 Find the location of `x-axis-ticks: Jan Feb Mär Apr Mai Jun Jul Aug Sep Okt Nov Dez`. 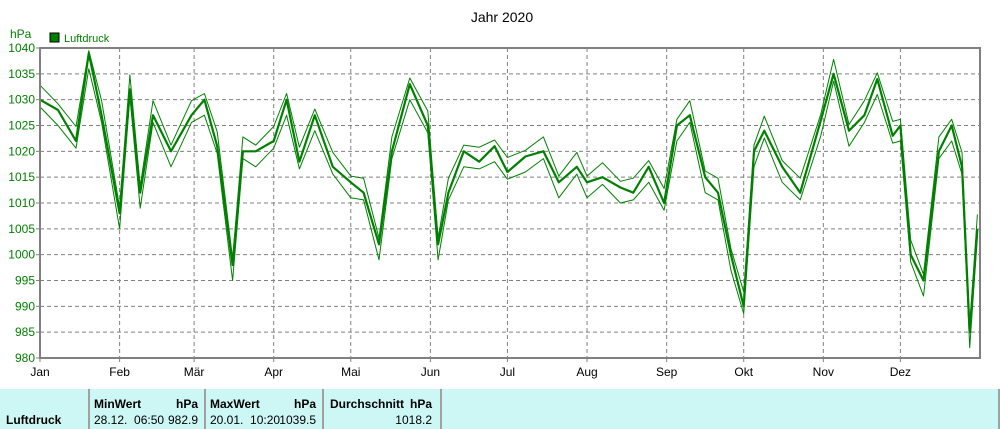

x-axis-ticks: Jan Feb Mär Apr Mai Jun Jul Aug Sep Okt Nov Dez is located at coordinates (470, 368).